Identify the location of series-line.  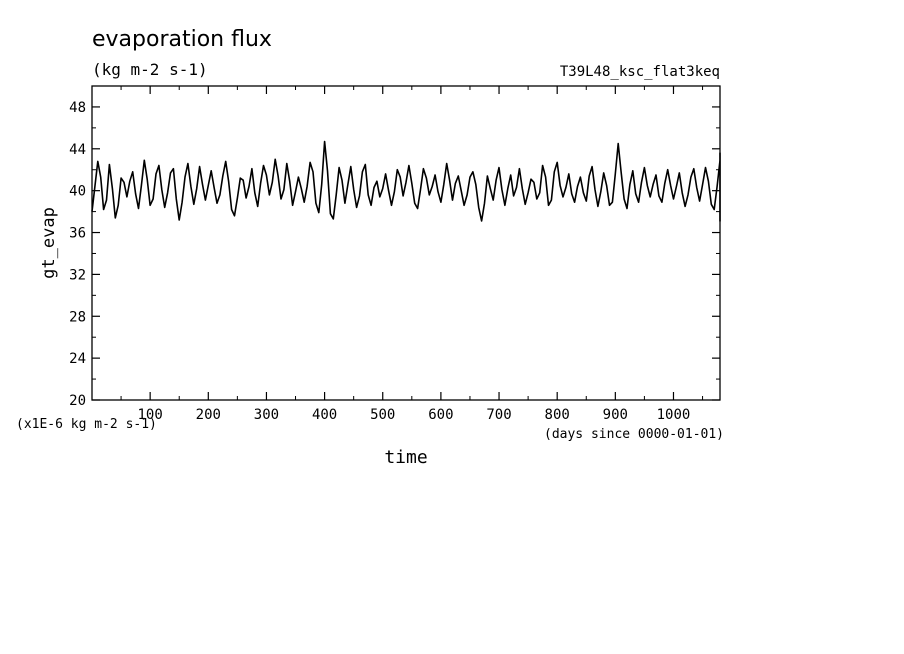
(406, 181).